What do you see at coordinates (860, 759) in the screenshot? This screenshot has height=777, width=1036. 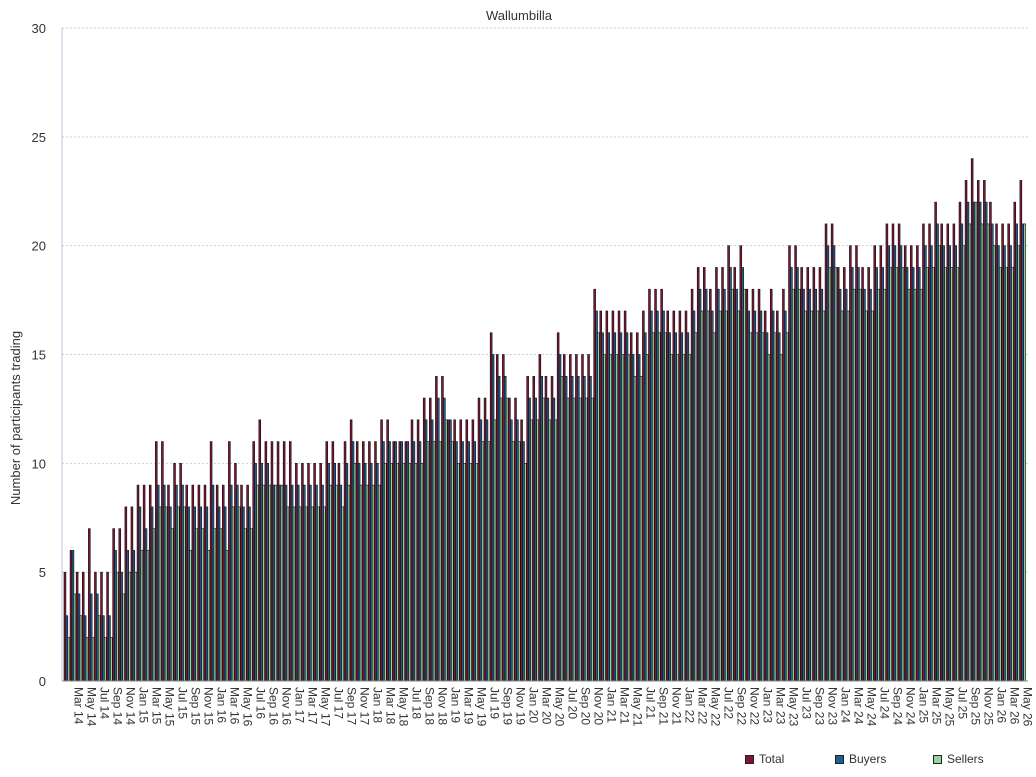 I see `legend-item-buyers: Buyers` at bounding box center [860, 759].